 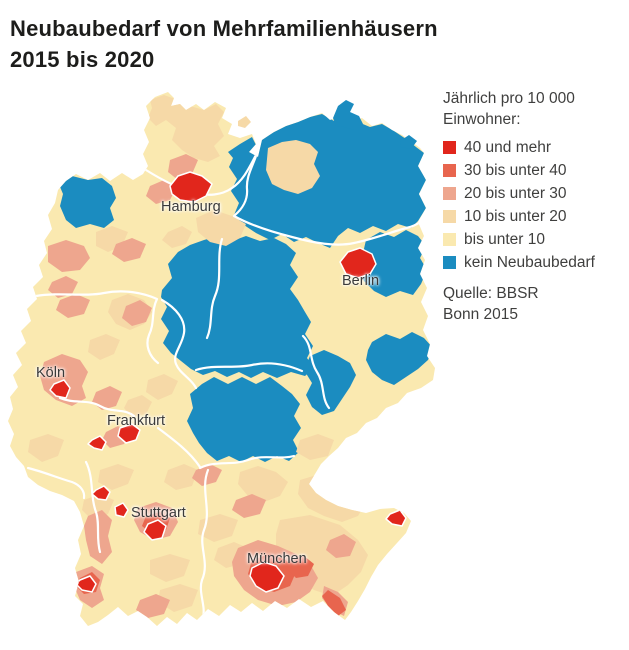 I want to click on city-region-heidelberg, so click(x=121, y=510).